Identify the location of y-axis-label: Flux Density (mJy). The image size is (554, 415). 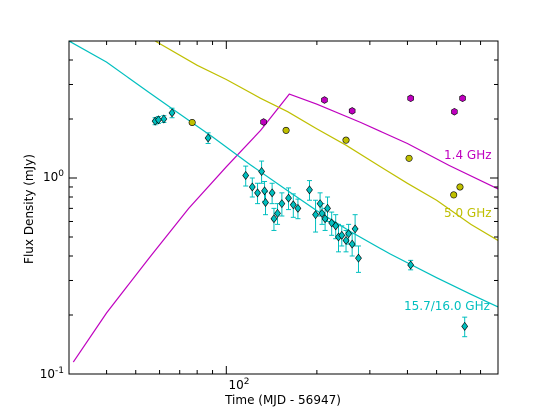
(29, 209).